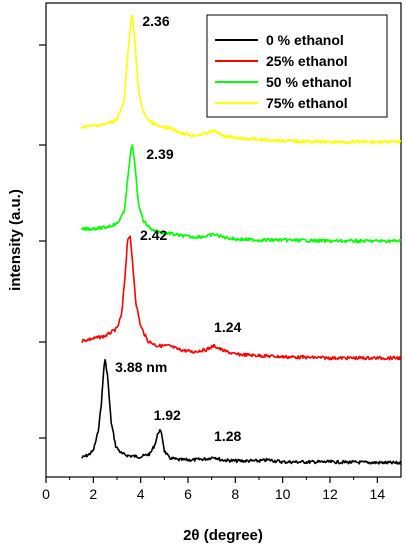 The image size is (406, 550). What do you see at coordinates (305, 40) in the screenshot?
I see `legend-label: 0 % ethanol` at bounding box center [305, 40].